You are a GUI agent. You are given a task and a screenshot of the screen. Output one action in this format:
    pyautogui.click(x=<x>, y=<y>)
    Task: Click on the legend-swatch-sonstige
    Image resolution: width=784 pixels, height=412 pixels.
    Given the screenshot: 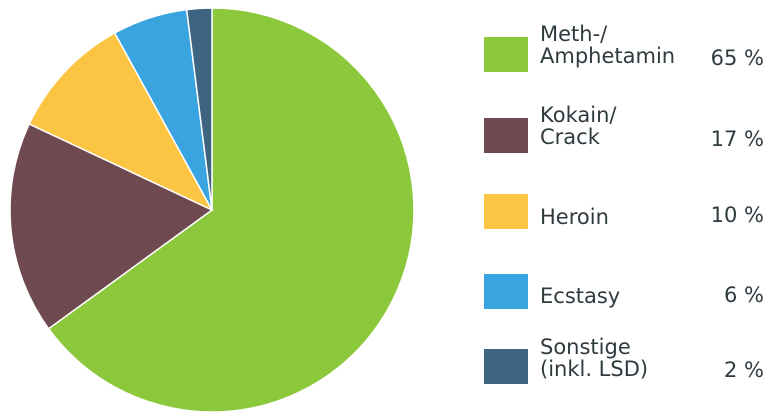 What is the action you would take?
    pyautogui.click(x=506, y=366)
    